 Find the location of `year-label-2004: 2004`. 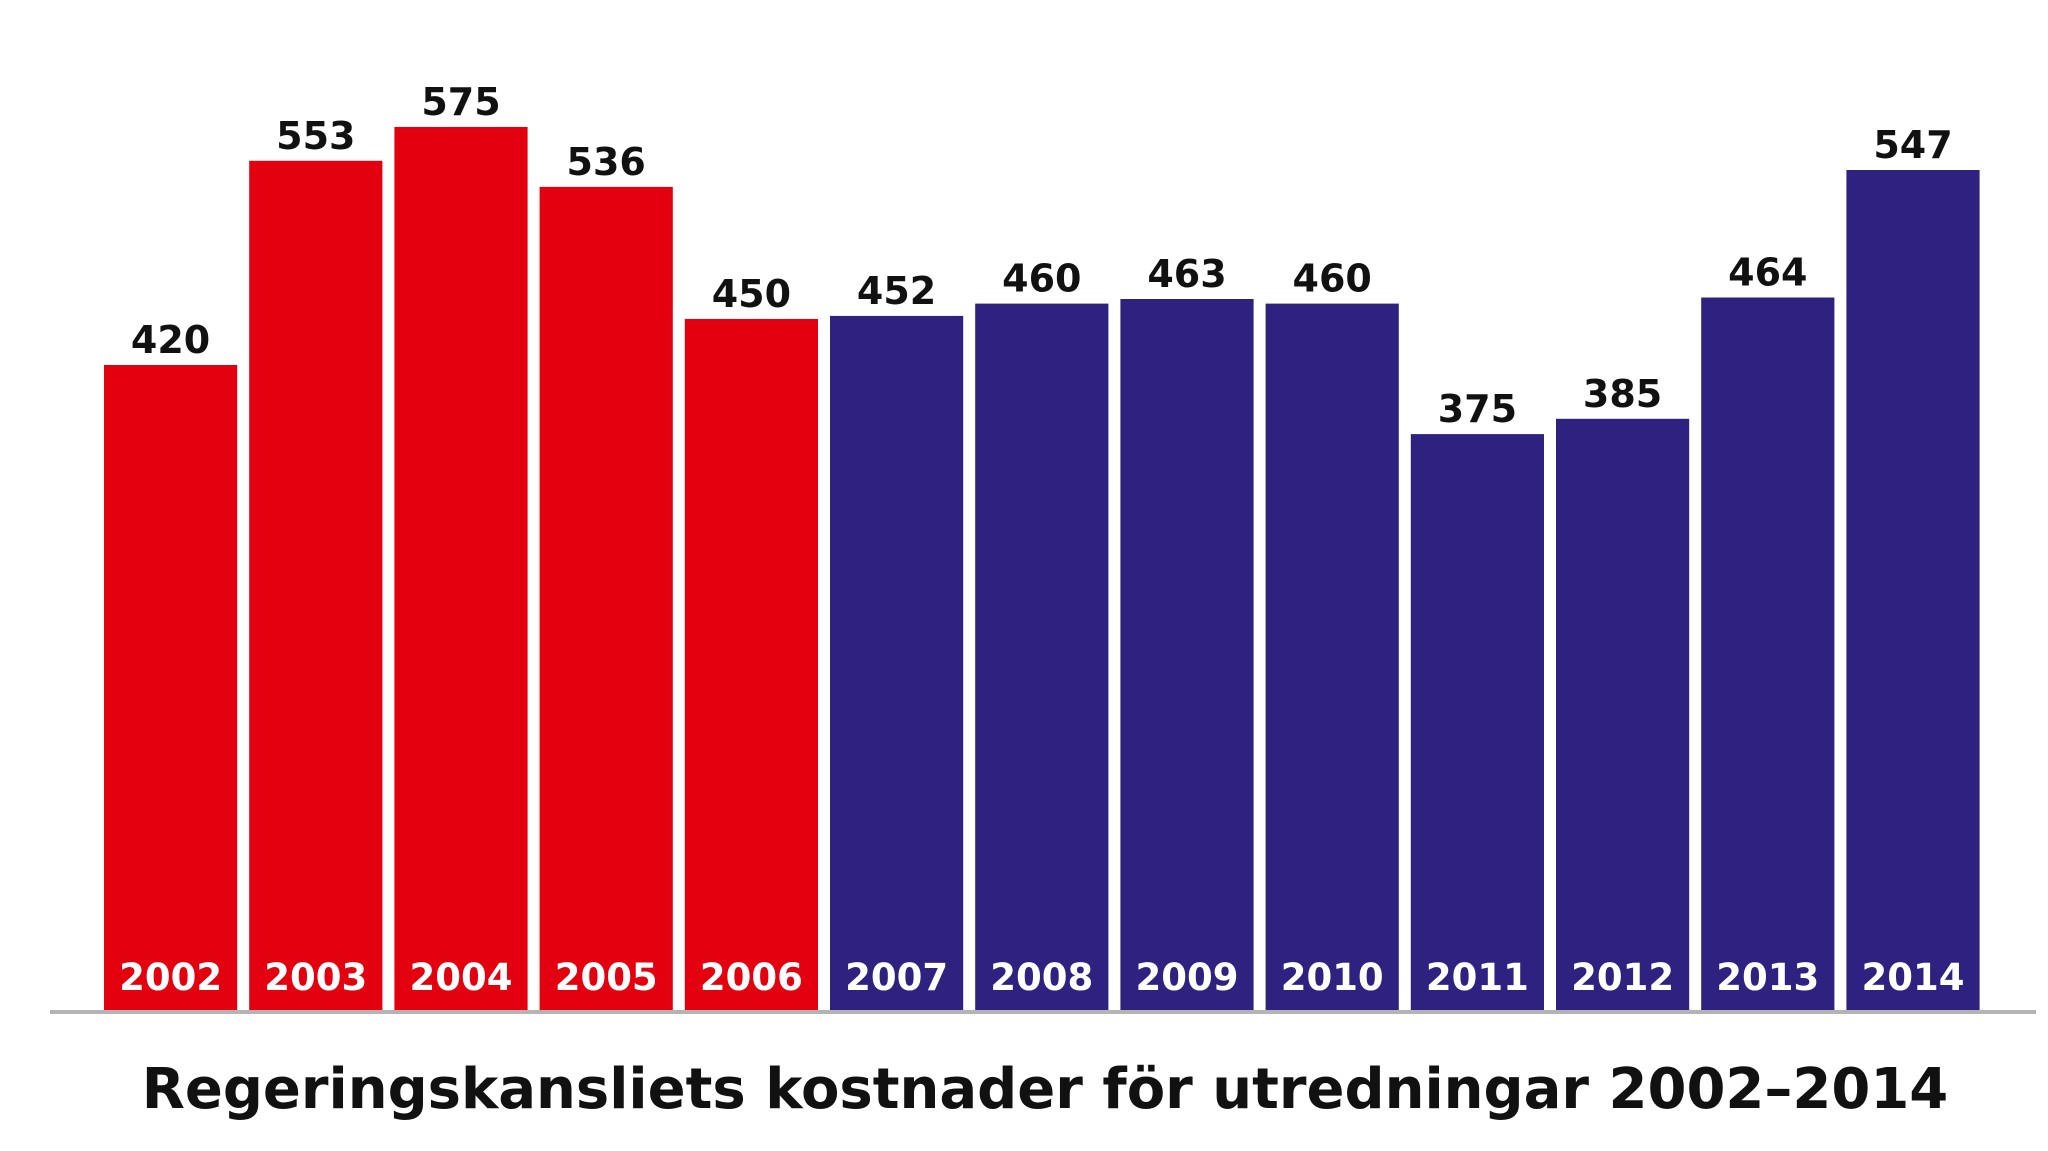

year-label-2004: 2004 is located at coordinates (461, 977).